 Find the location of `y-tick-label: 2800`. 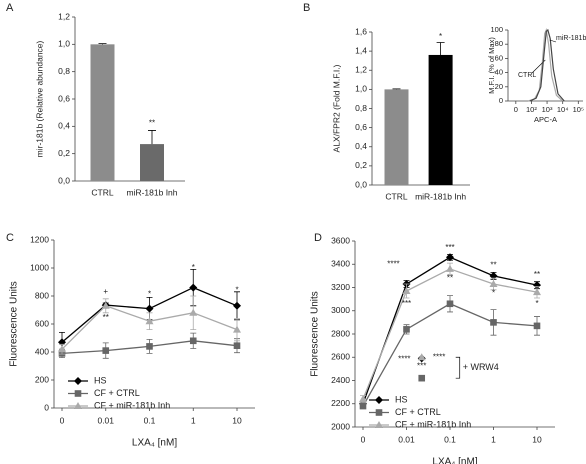

y-tick-label: 2800 is located at coordinates (340, 333).